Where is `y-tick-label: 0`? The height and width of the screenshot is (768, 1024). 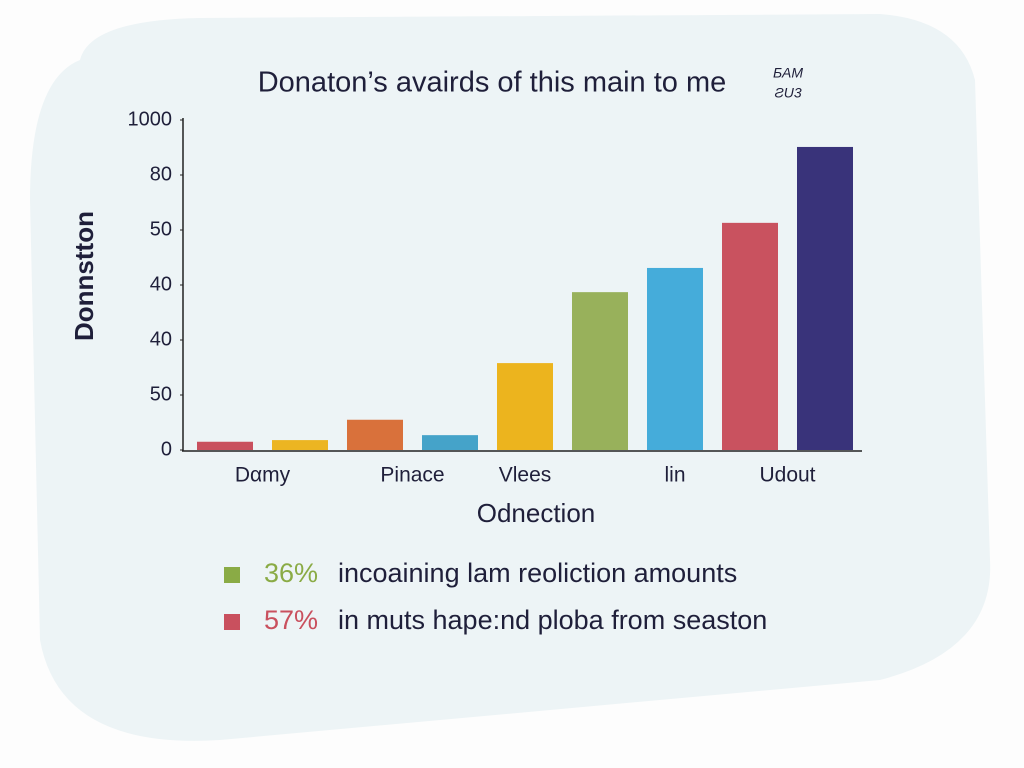 y-tick-label: 0 is located at coordinates (166, 449).